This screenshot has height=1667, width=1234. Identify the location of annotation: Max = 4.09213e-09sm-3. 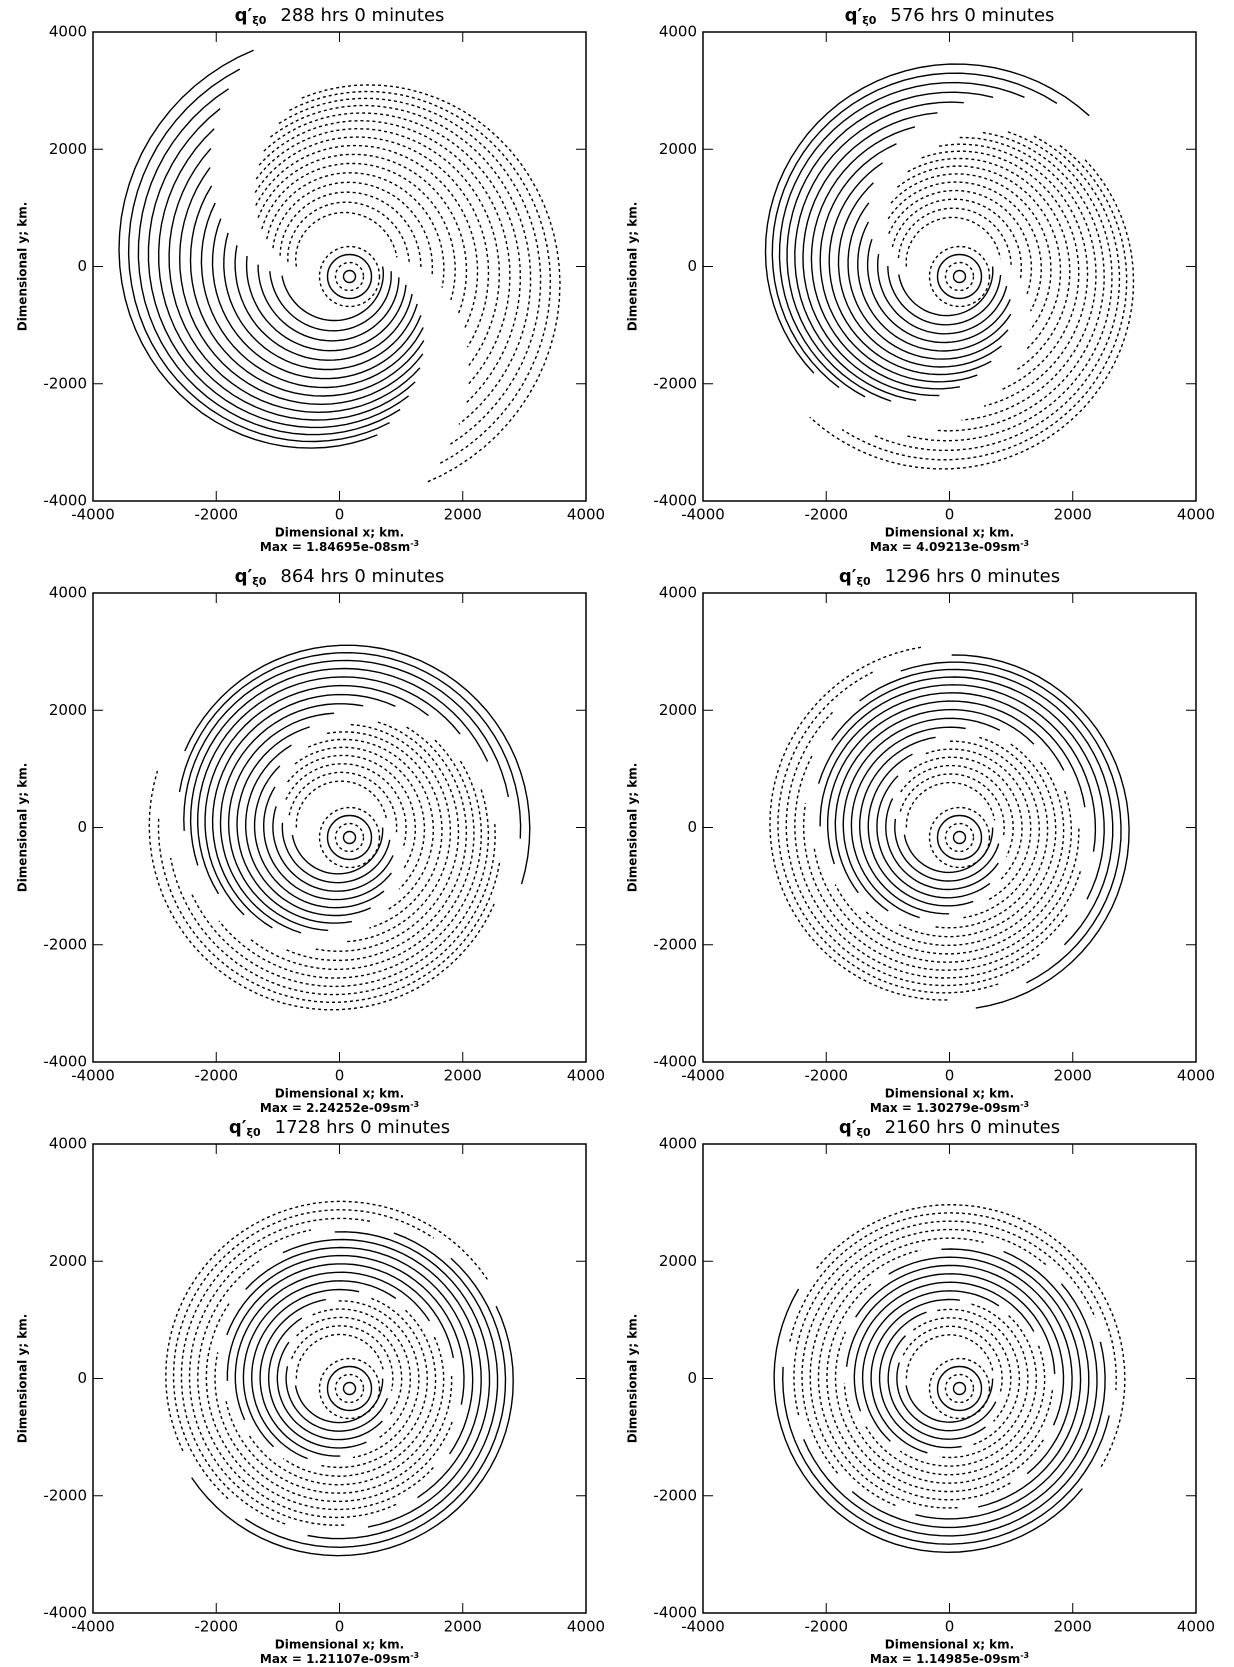
(949, 546).